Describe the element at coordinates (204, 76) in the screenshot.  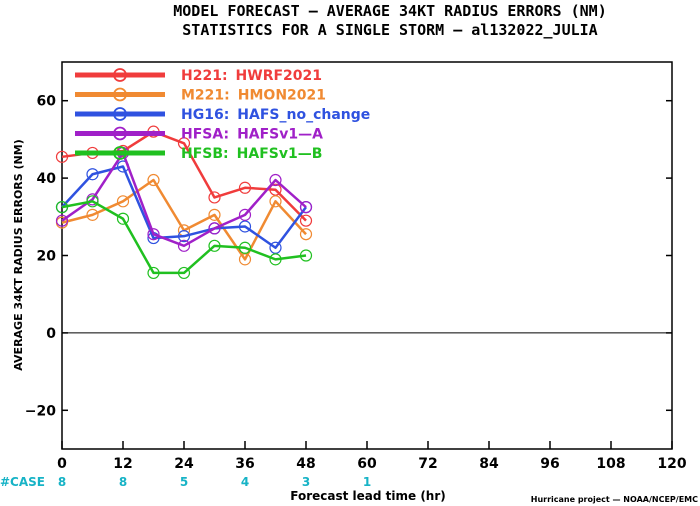
I see `legend-label: H221:` at that location.